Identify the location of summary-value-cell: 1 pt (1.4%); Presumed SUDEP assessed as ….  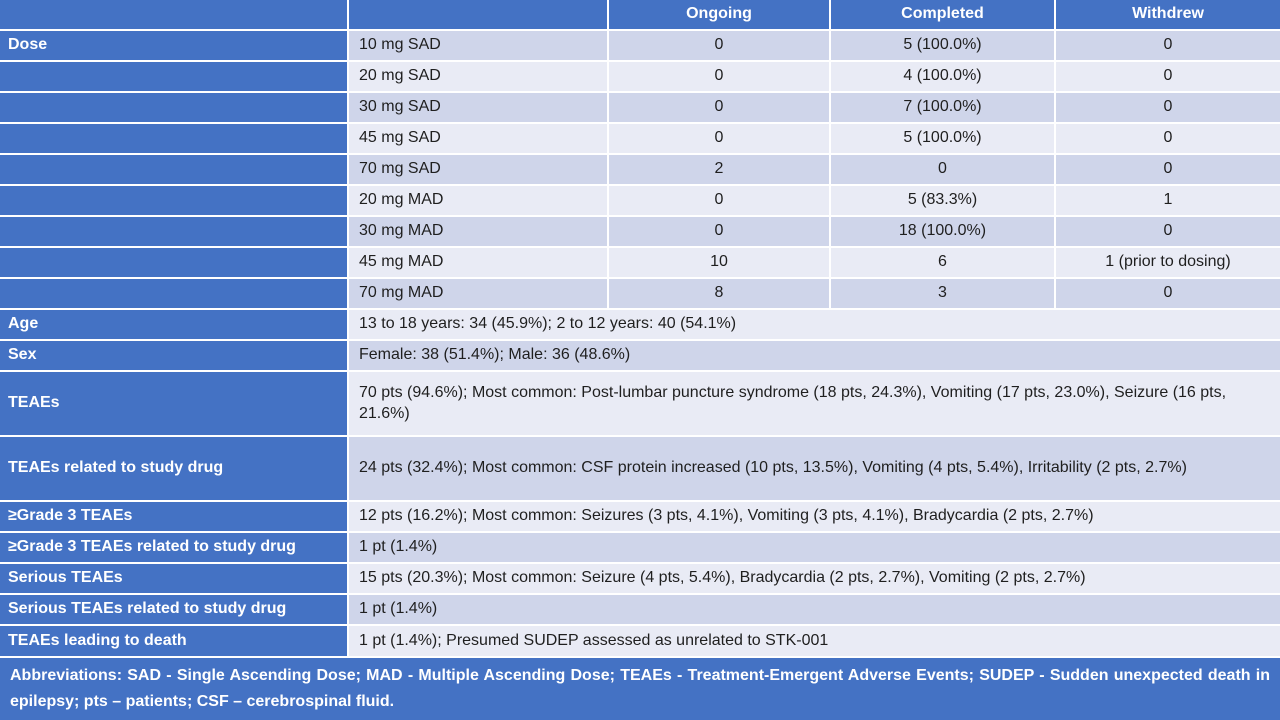
(813, 640).